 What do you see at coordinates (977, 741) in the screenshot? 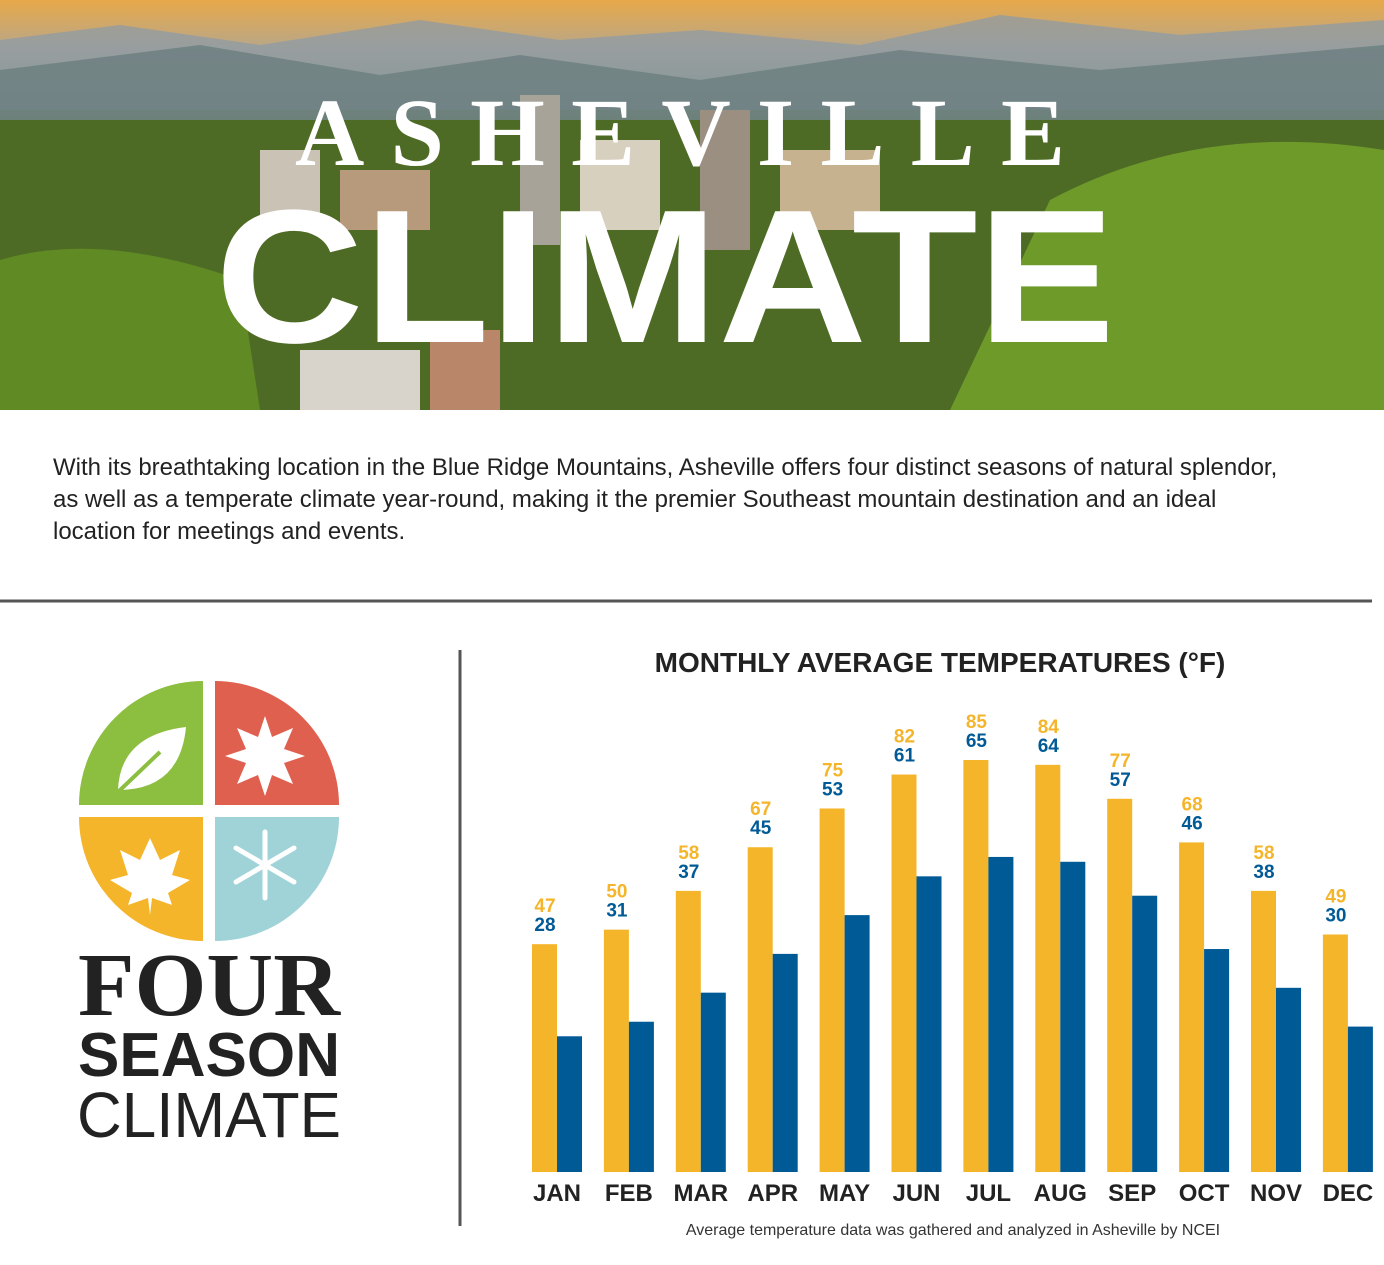
I see `value-label: 65` at bounding box center [977, 741].